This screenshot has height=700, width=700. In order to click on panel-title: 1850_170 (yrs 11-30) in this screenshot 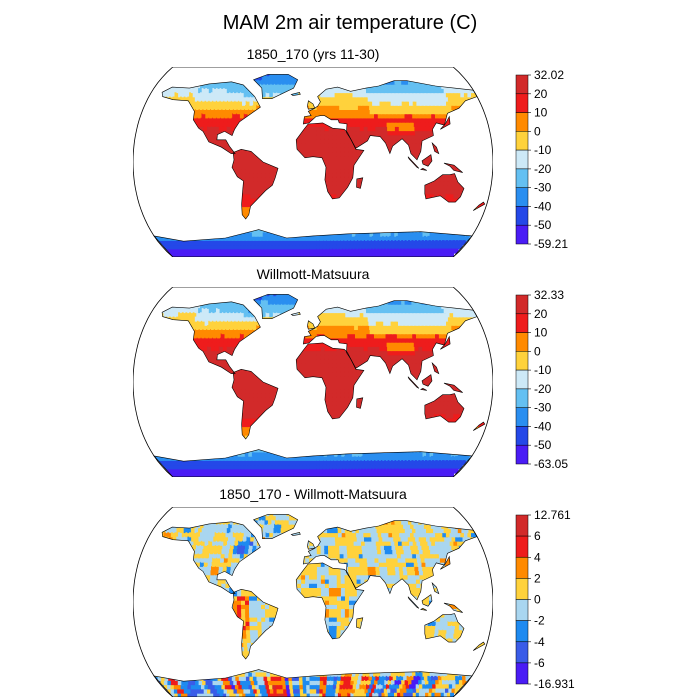, I will do `click(313, 54)`.